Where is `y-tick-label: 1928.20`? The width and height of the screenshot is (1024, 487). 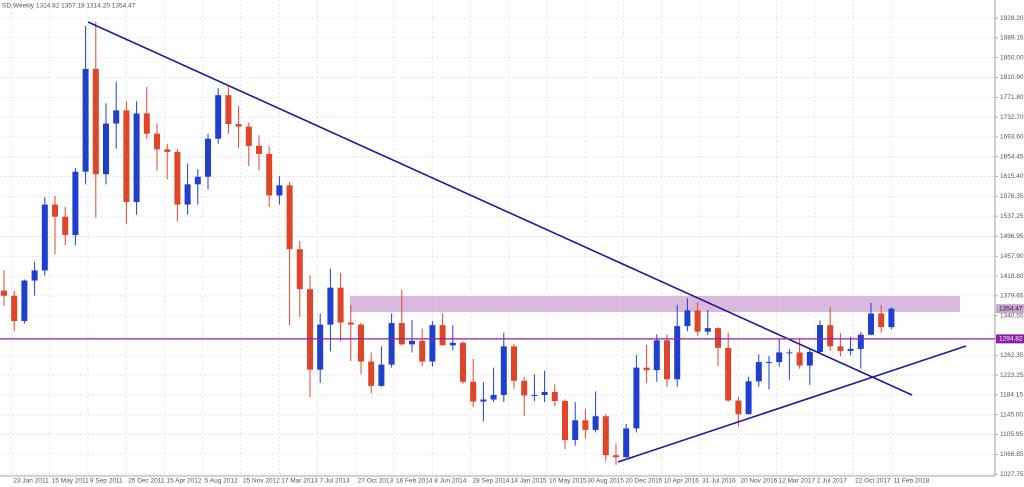 y-tick-label: 1928.20 is located at coordinates (1012, 18).